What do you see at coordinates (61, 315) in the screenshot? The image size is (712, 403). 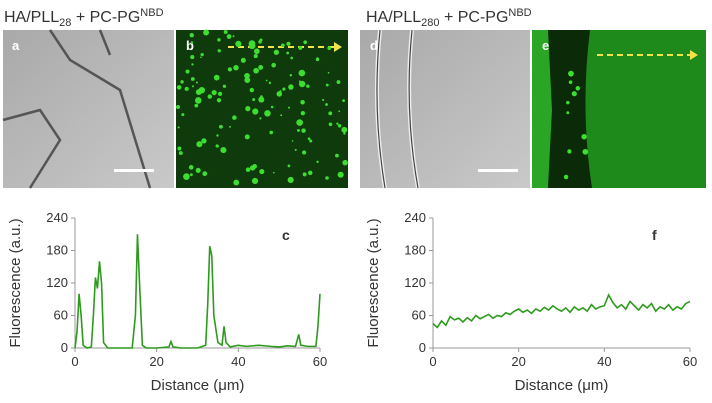 I see `y-tick-label: 60` at bounding box center [61, 315].